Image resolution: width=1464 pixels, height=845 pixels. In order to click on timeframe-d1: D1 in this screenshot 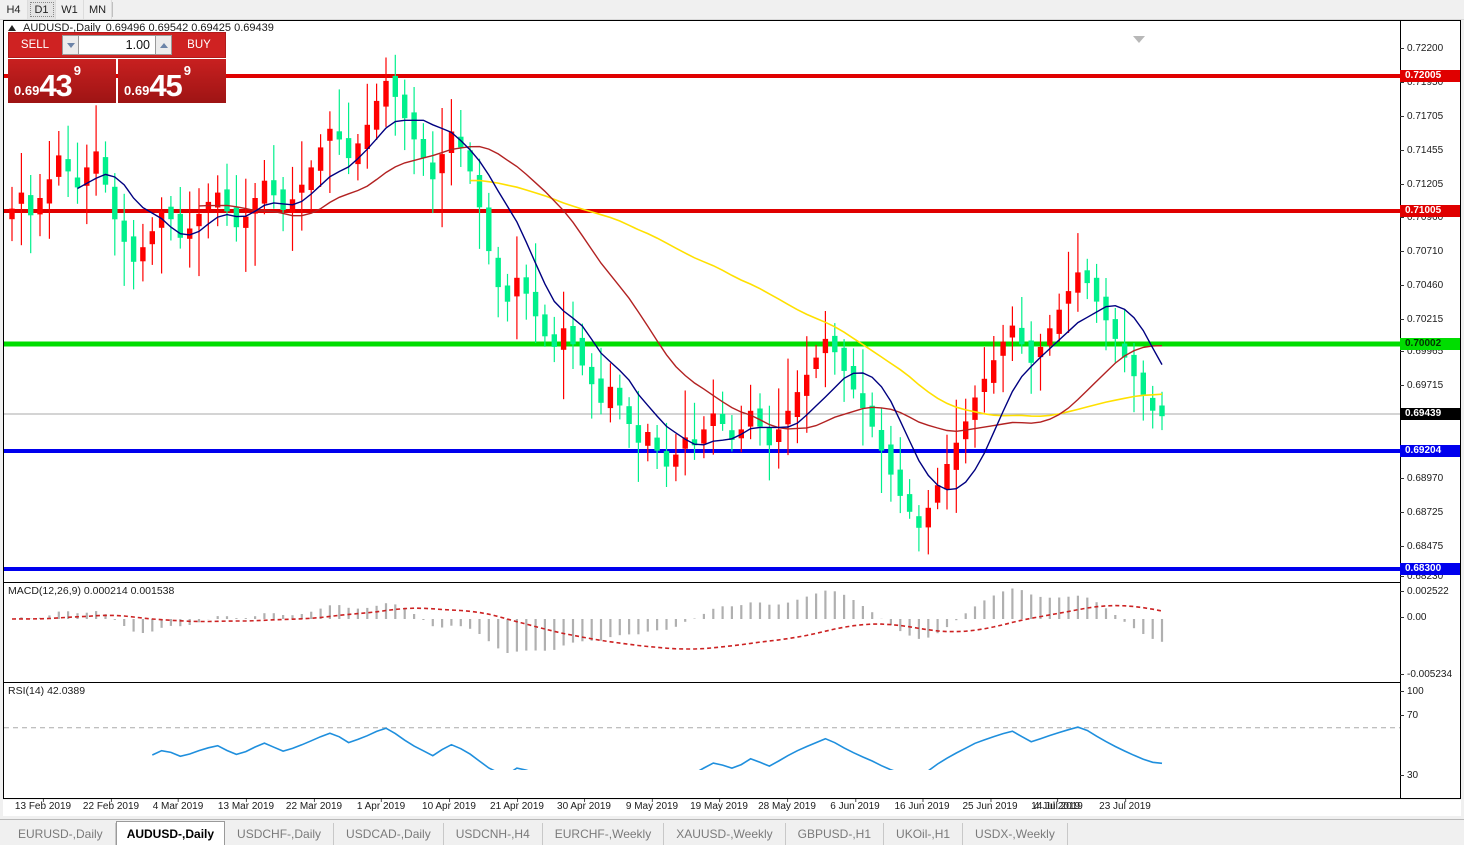, I will do `click(42, 9)`.